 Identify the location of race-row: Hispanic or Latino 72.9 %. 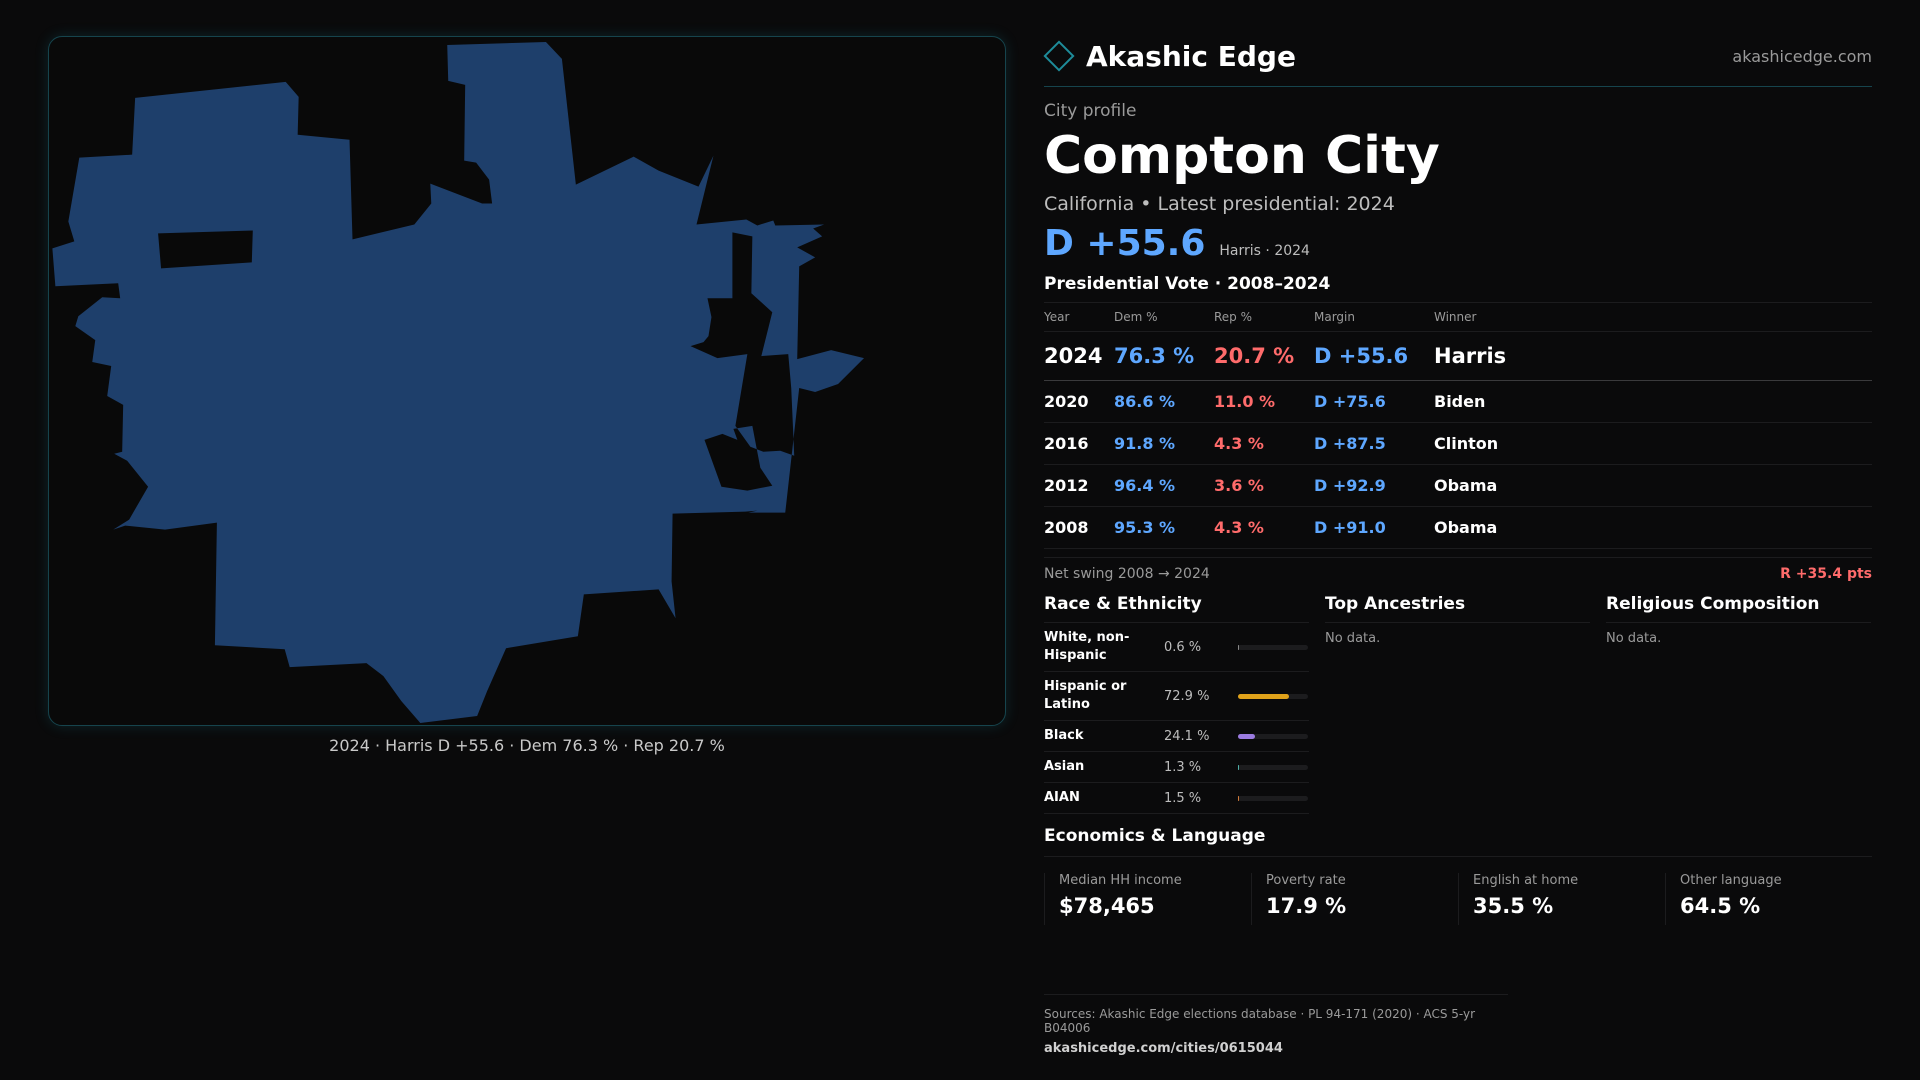
(1176, 696).